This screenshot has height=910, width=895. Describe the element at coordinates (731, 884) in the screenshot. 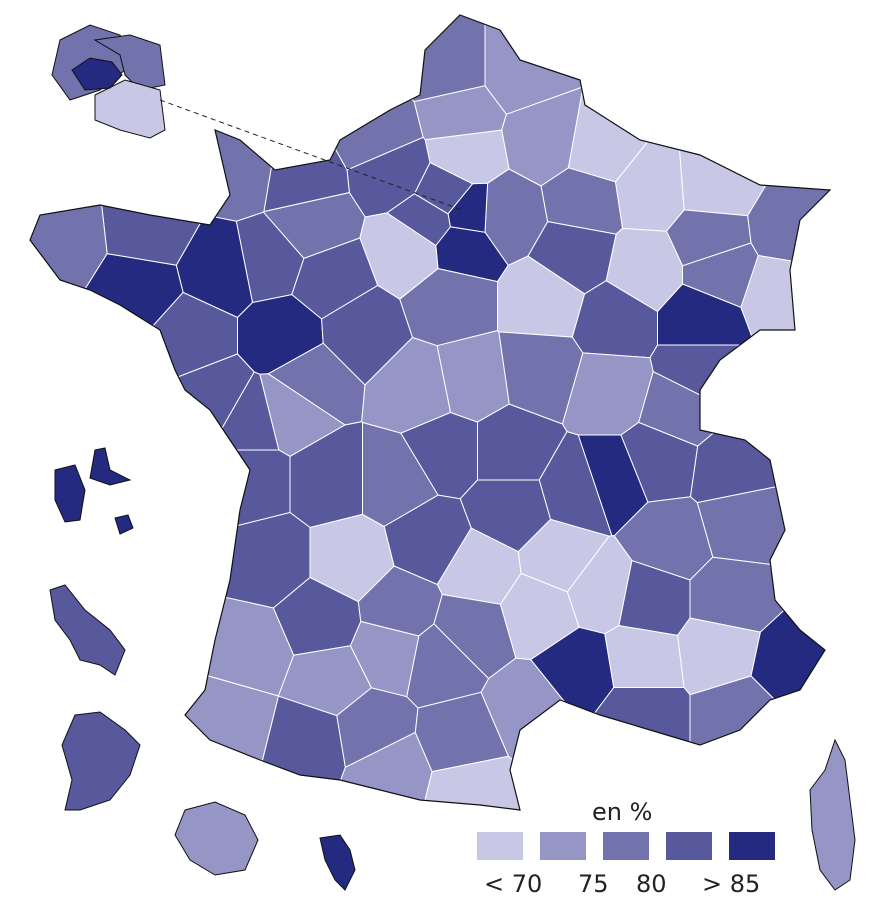

I see `legend-label: > 85` at that location.